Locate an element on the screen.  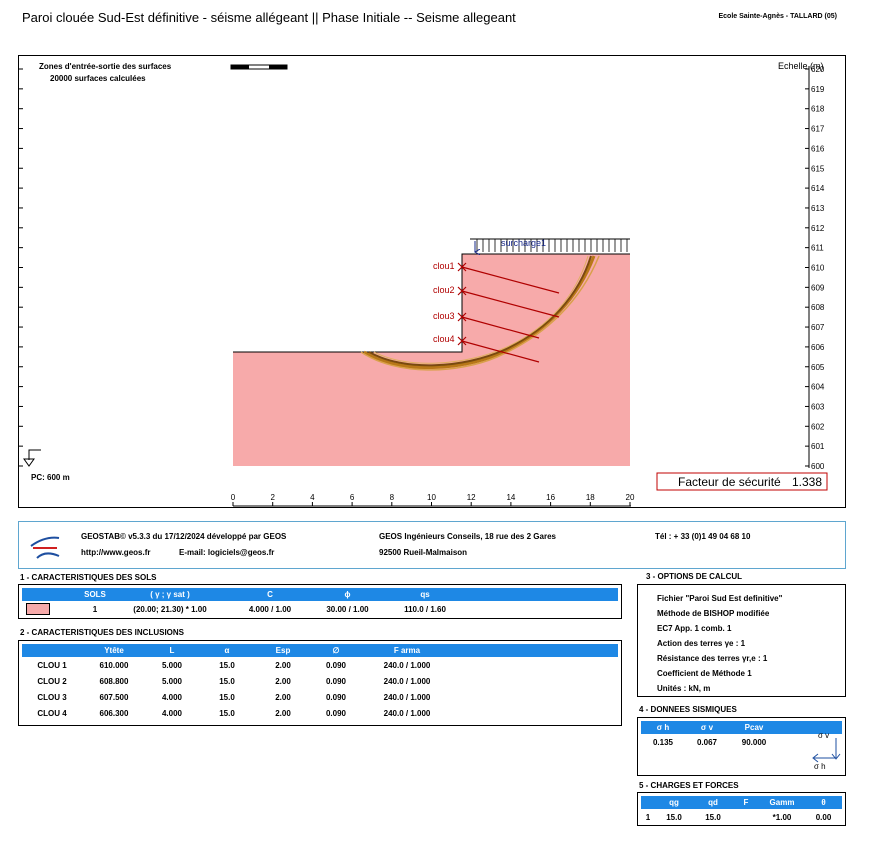
seismic-col-header: σ v is located at coordinates (707, 727).